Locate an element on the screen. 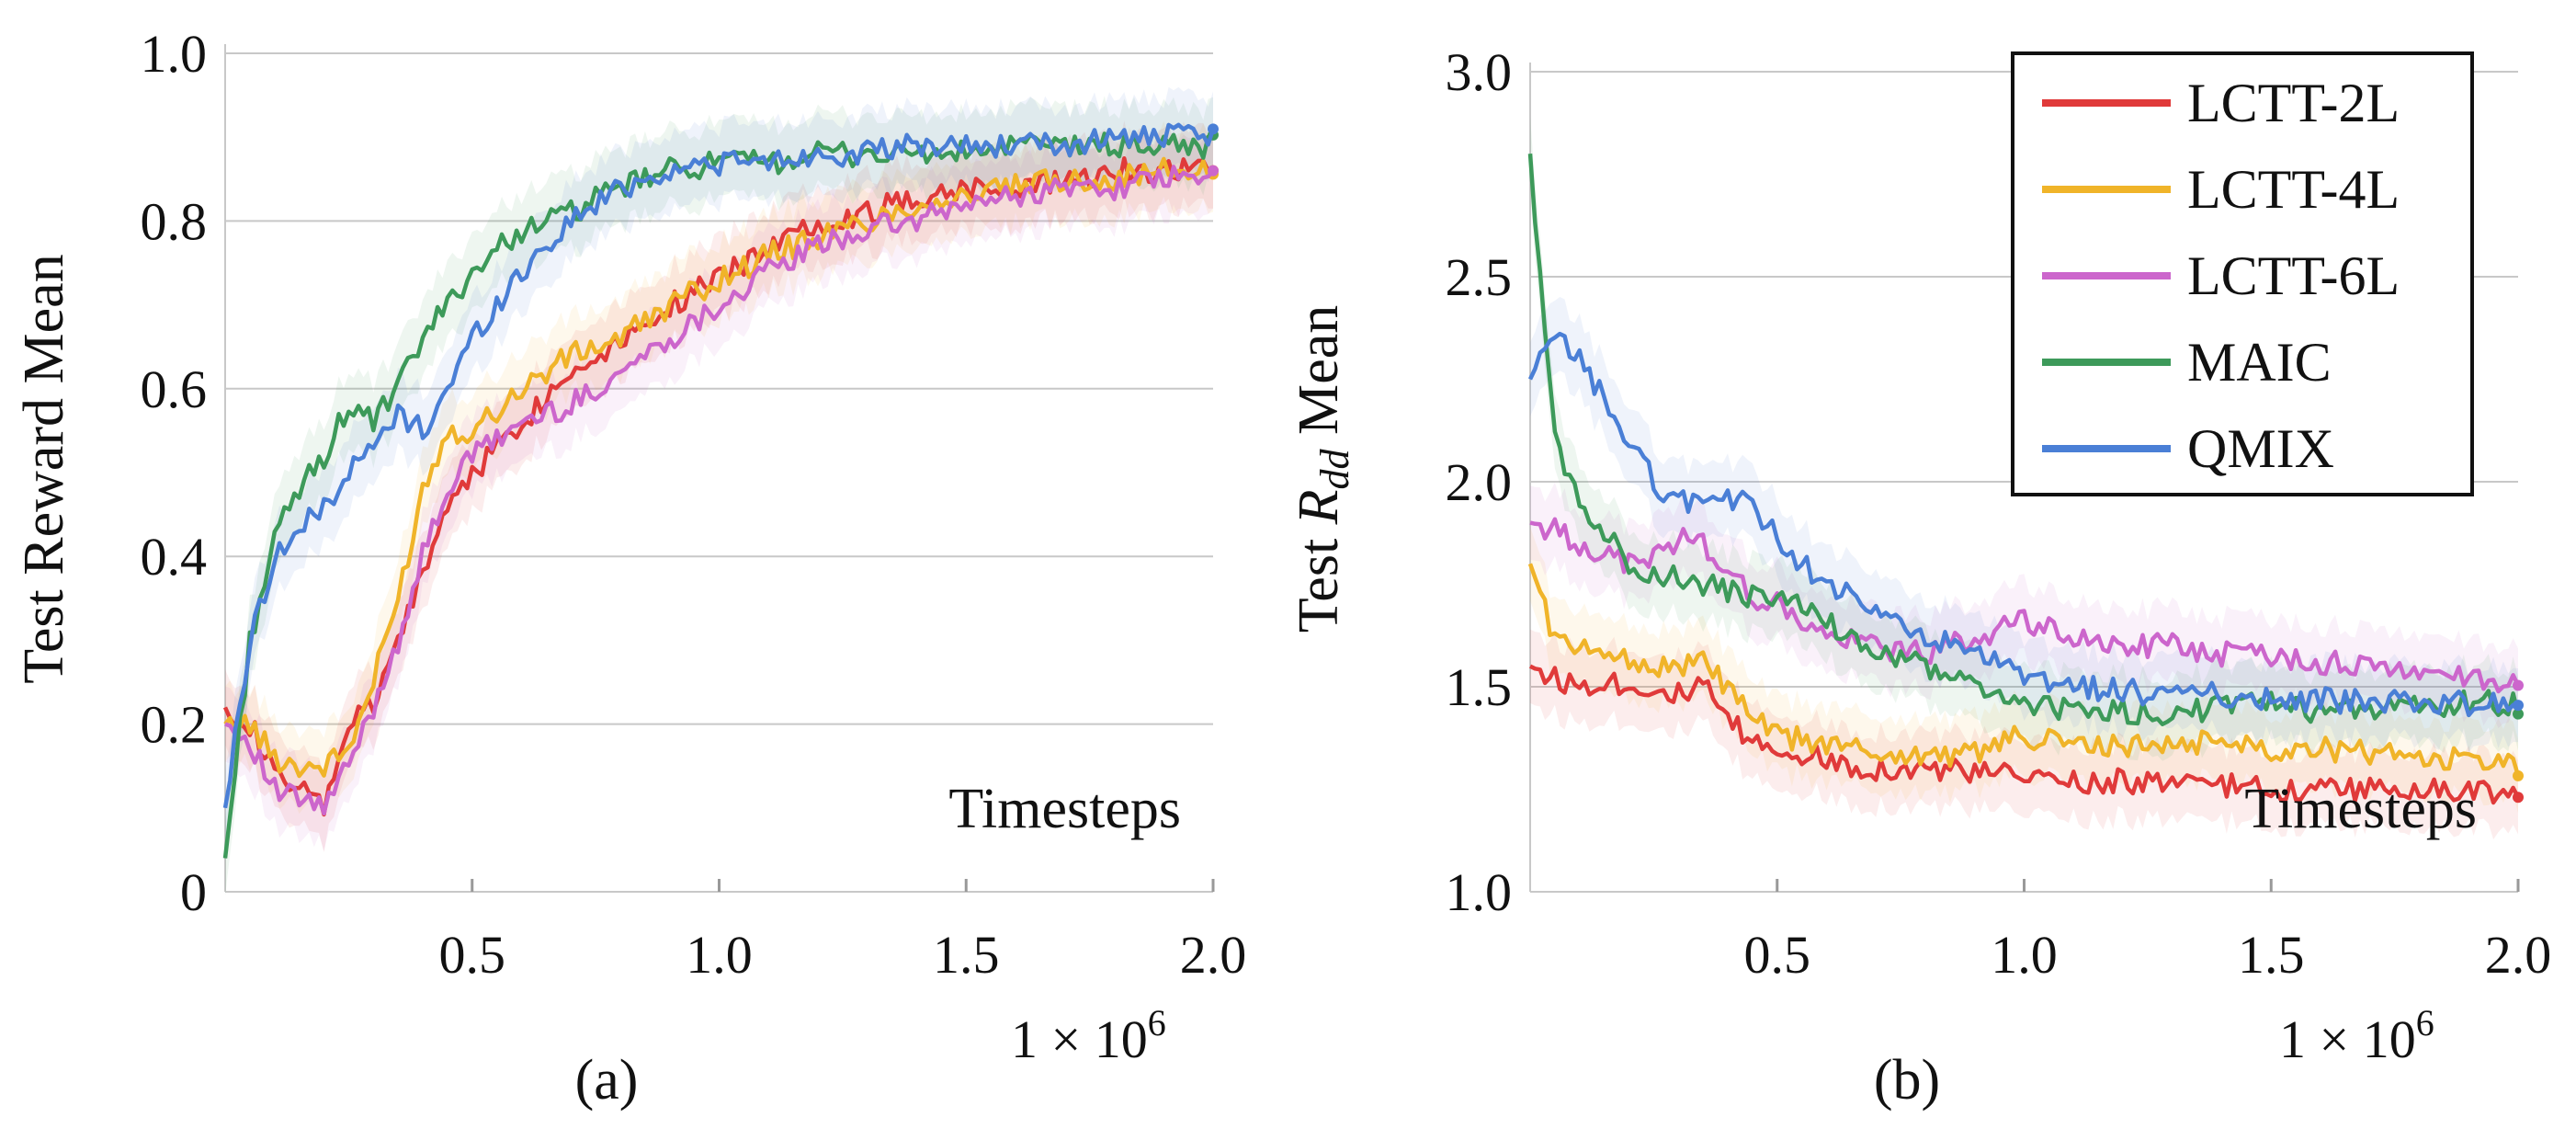 The height and width of the screenshot is (1140, 2576). panel-b-ytick-label: 3.0 is located at coordinates (1479, 72).